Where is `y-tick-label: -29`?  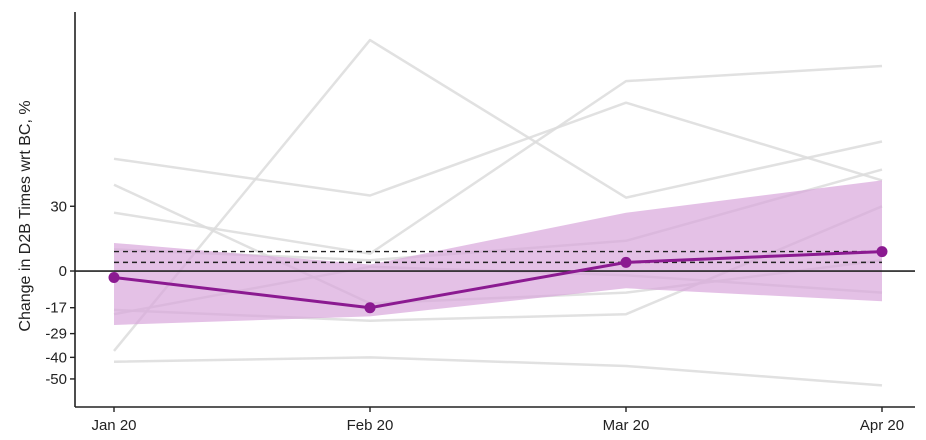 y-tick-label: -29 is located at coordinates (56, 334).